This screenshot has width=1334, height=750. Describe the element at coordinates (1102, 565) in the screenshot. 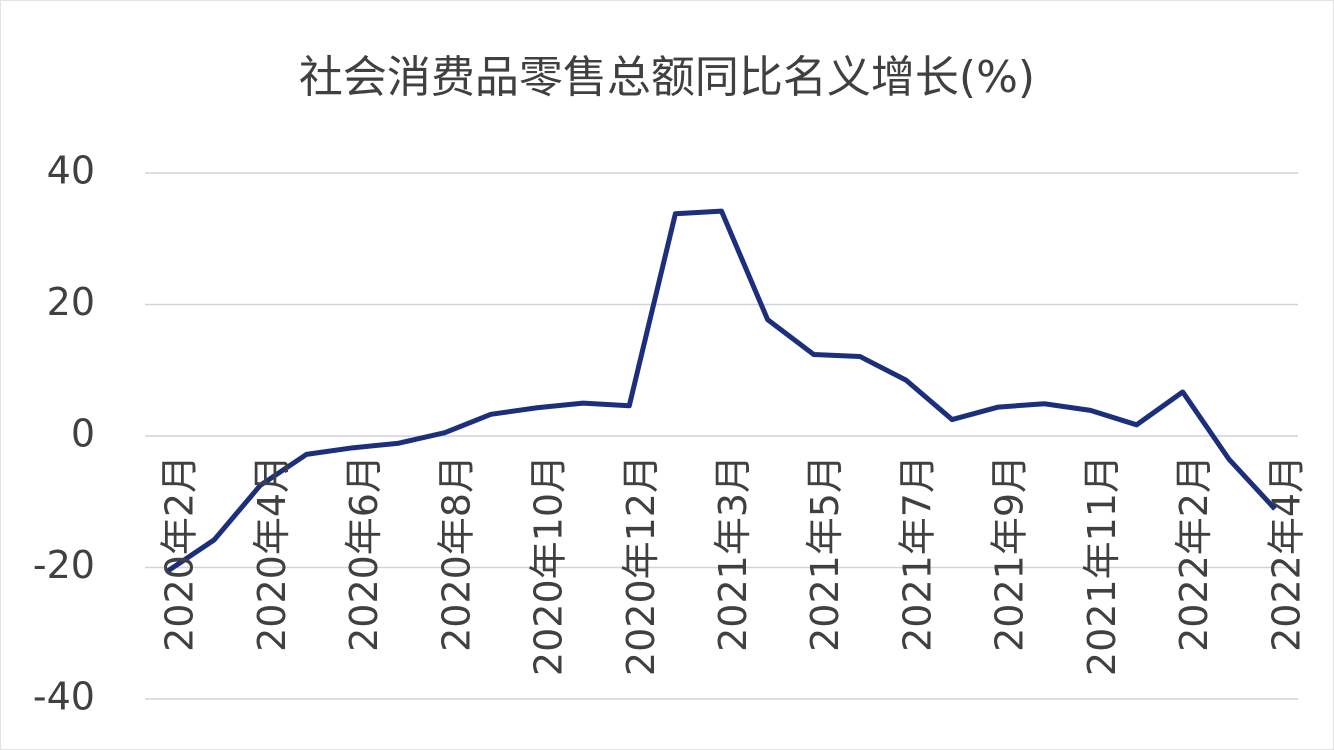

I see `x-tick-label: 2021年11月` at that location.